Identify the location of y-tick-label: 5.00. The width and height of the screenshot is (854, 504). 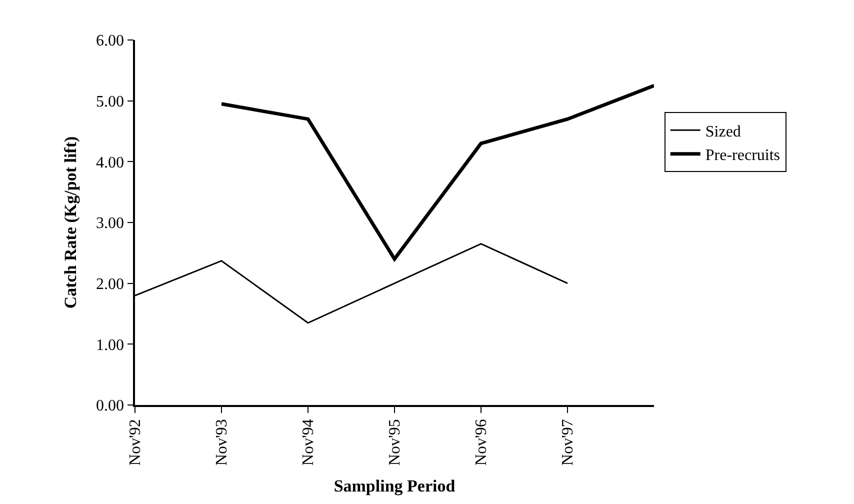
(110, 101).